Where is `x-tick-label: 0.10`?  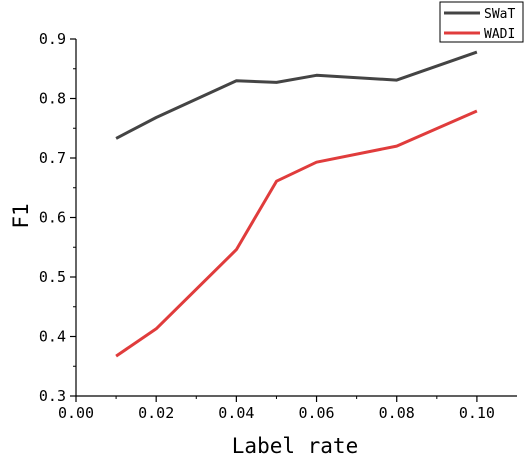 x-tick-label: 0.10 is located at coordinates (477, 413).